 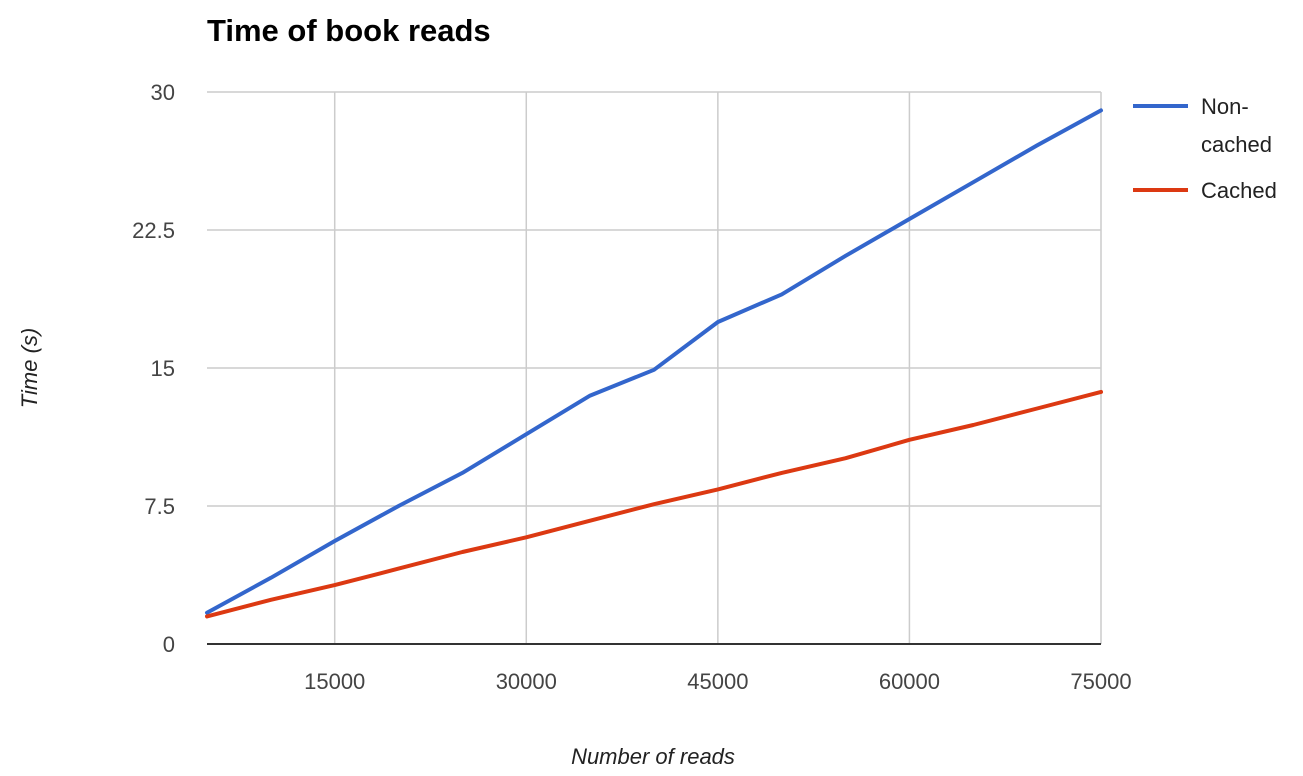 What do you see at coordinates (334, 681) in the screenshot?
I see `x-tick-label: 15000` at bounding box center [334, 681].